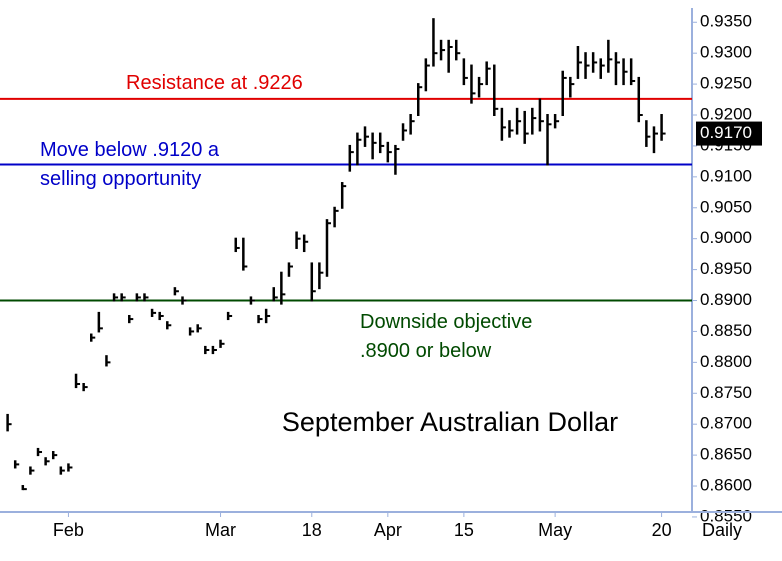 The image size is (782, 561). What do you see at coordinates (726, 454) in the screenshot?
I see `y-tick-label: 0.8650` at bounding box center [726, 454].